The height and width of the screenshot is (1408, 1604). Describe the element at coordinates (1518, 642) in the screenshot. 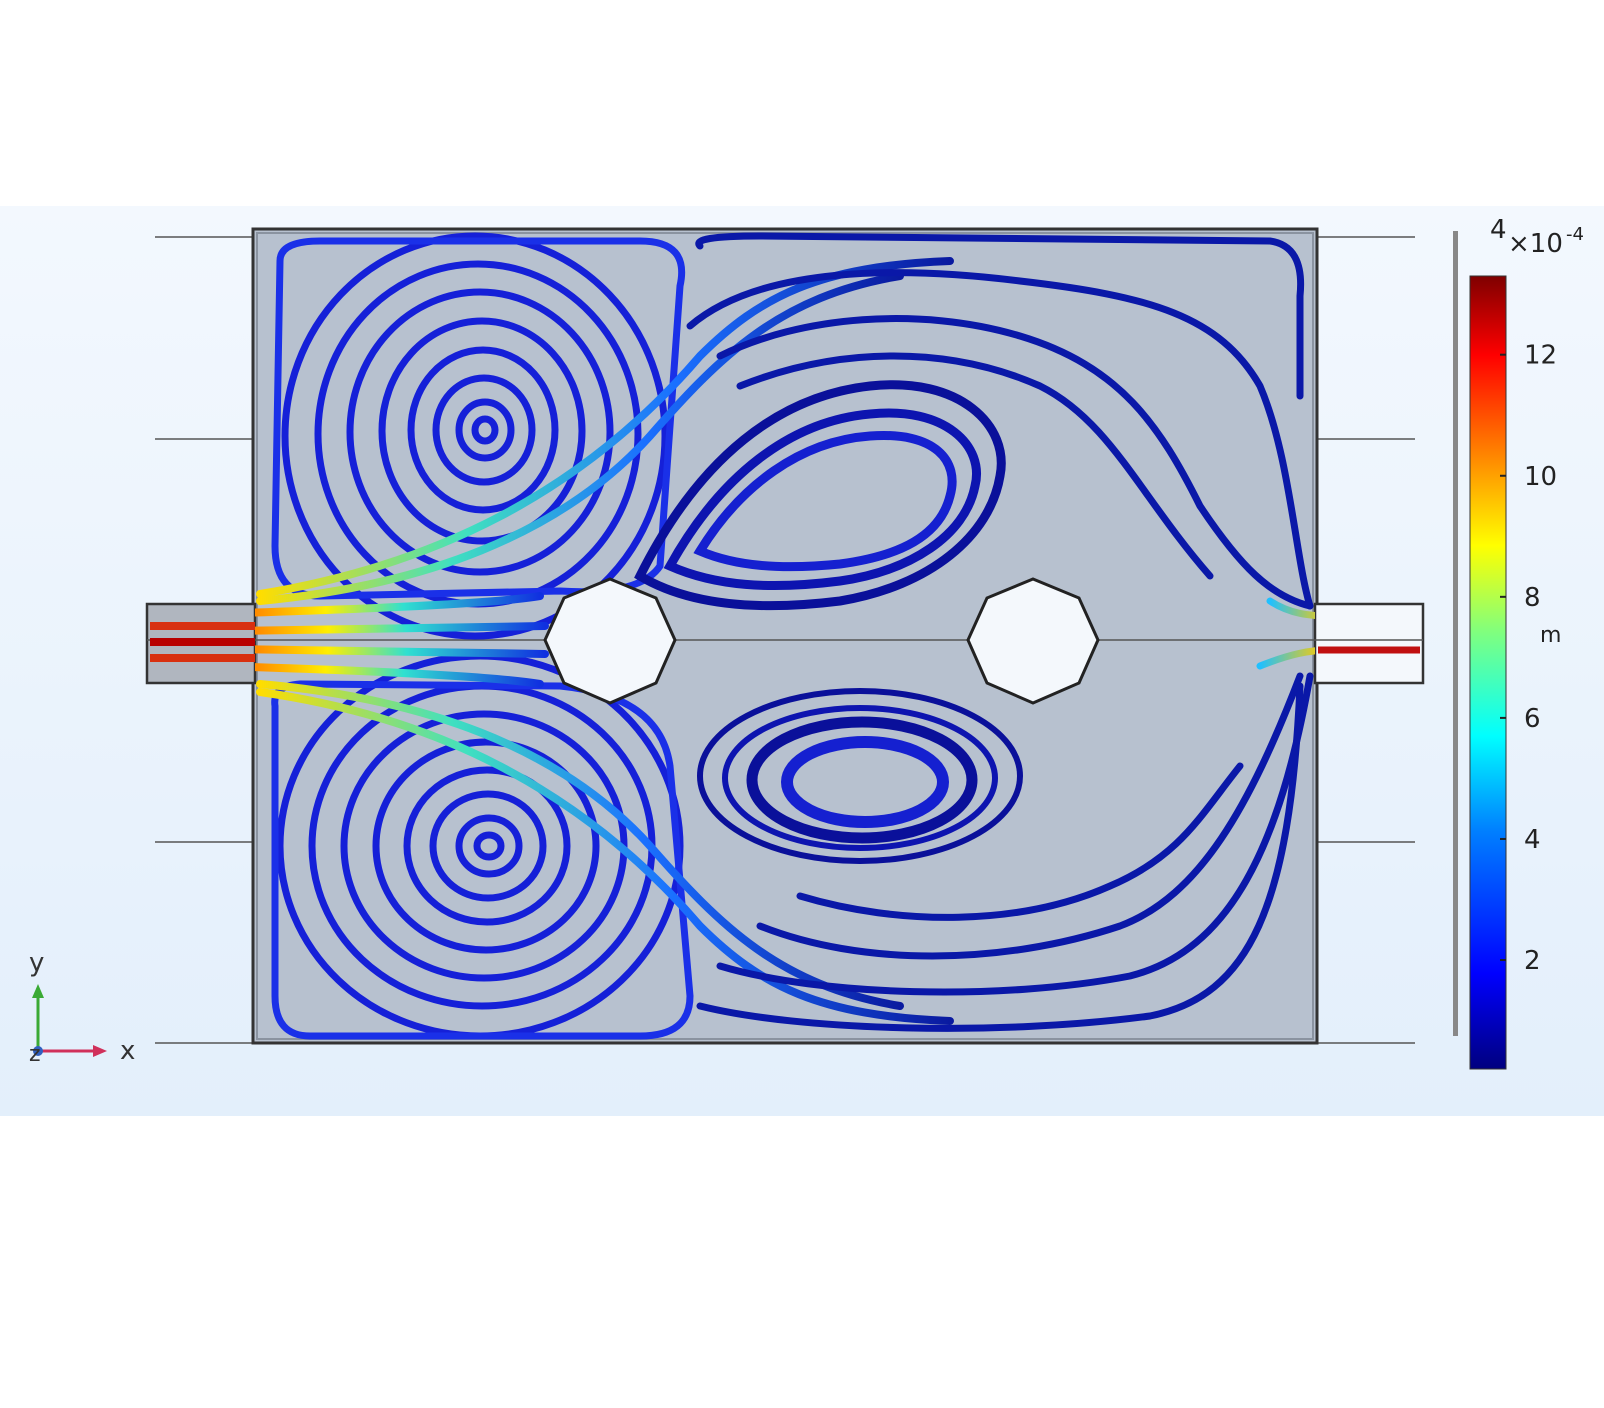

I see `color-legend: 4 ×10 -4 m 12 10 8 6 4 2` at that location.